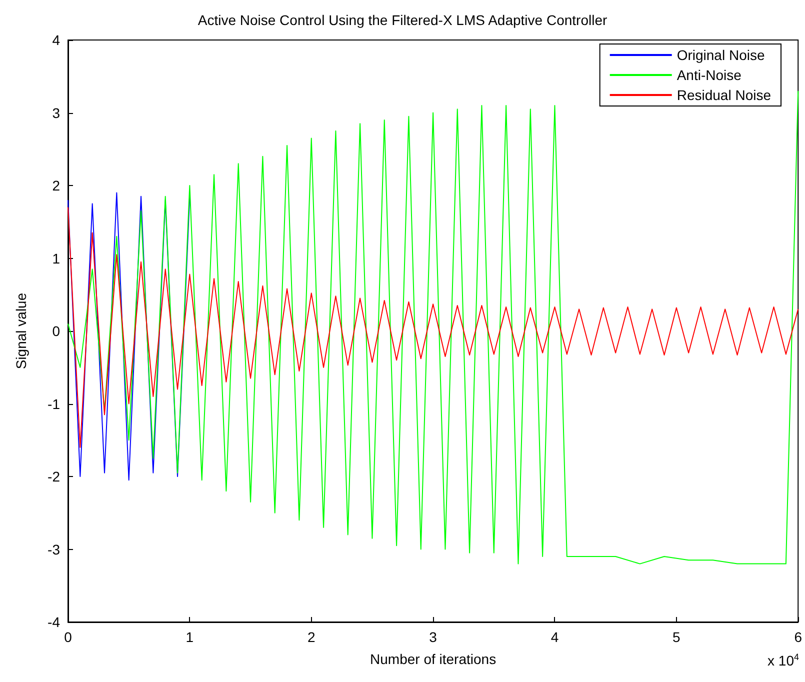 The height and width of the screenshot is (682, 805). Describe the element at coordinates (554, 637) in the screenshot. I see `x-tick-label: 4` at that location.